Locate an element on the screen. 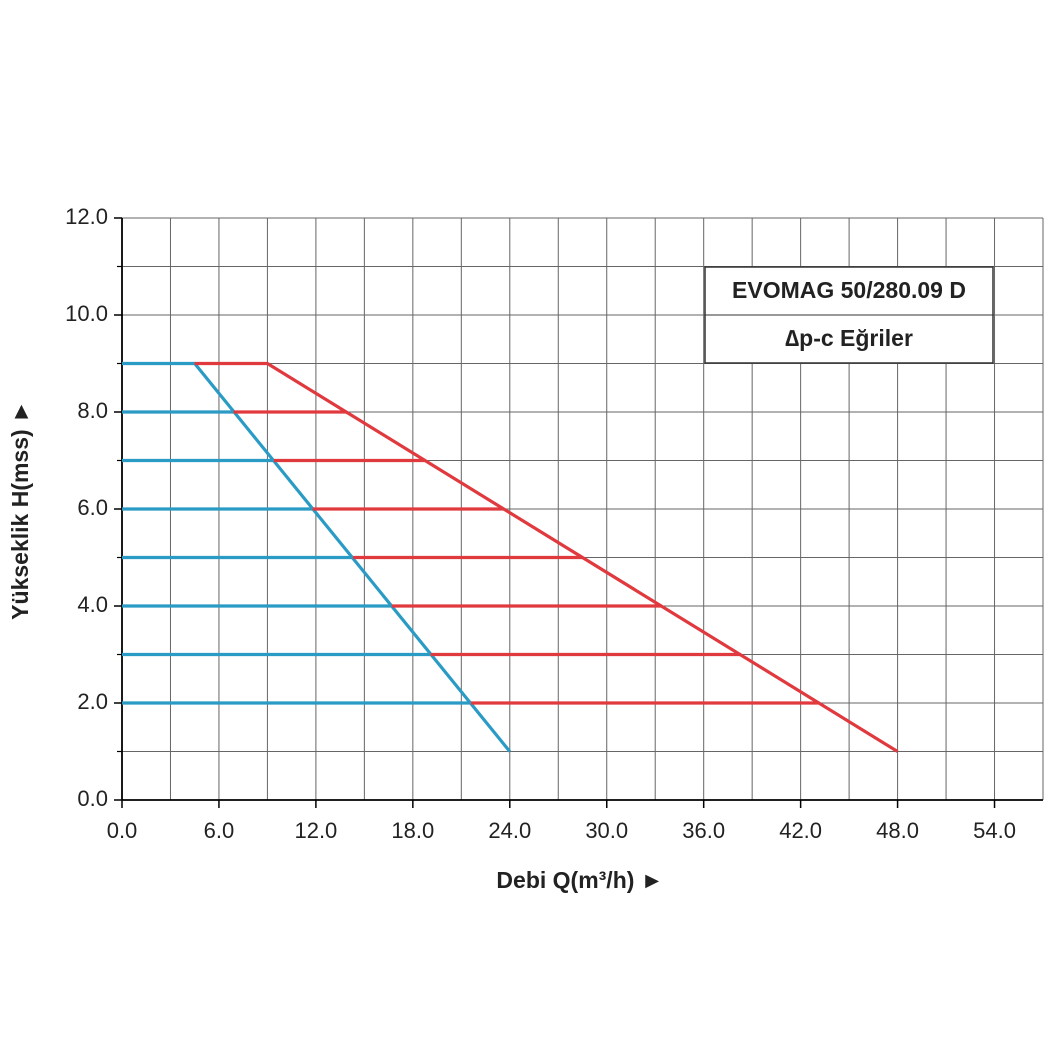  x-tick-label: 0.0 is located at coordinates (122, 830).